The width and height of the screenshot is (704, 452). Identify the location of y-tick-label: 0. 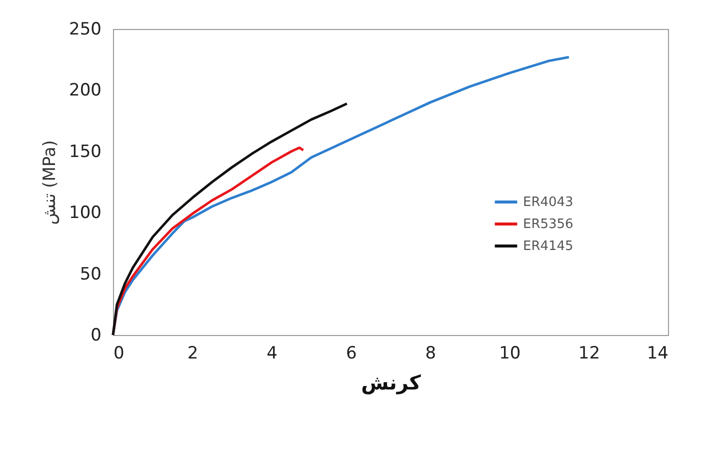
(96, 336).